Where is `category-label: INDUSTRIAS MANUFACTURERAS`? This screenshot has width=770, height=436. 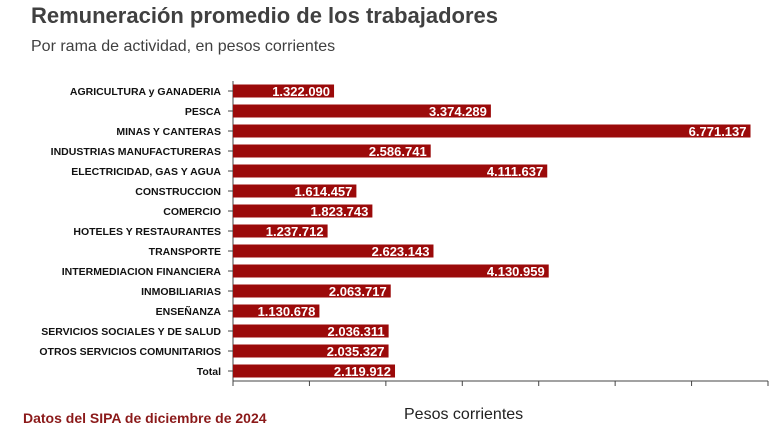 category-label: INDUSTRIAS MANUFACTURERAS is located at coordinates (136, 152).